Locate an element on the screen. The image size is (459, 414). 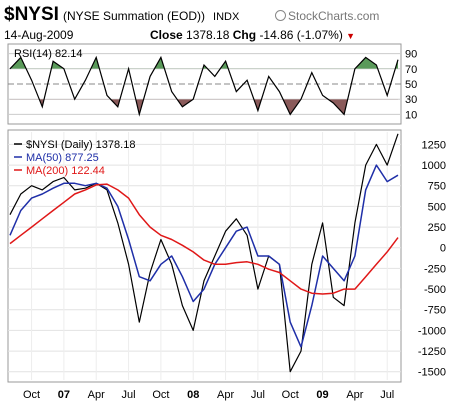
close-value: 1378.18 is located at coordinates (208, 35).